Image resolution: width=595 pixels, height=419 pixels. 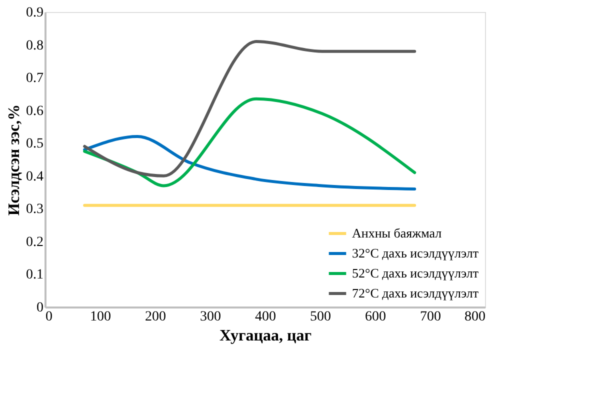 What do you see at coordinates (35, 242) in the screenshot?
I see `y-tick-label: 0.2` at bounding box center [35, 242].